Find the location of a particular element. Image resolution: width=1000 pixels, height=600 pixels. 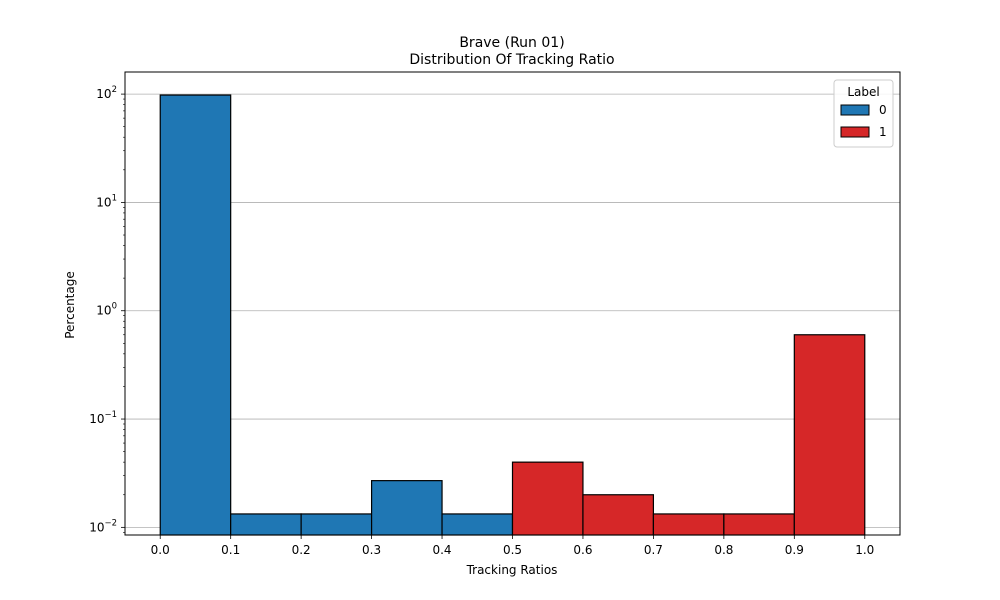

y-tick-label: 10⁰ is located at coordinates (106, 310).